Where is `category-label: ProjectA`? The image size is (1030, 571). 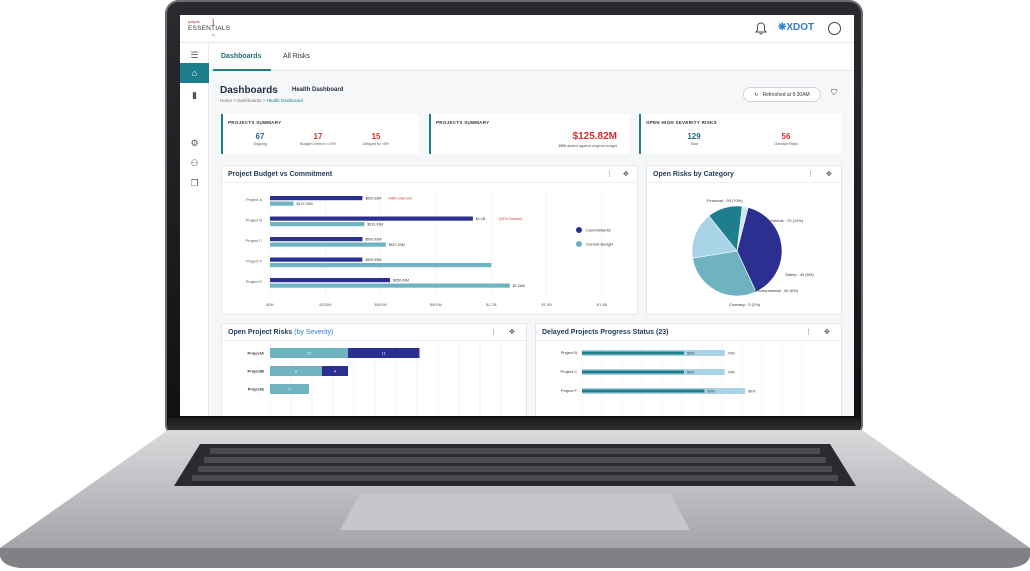 category-label: ProjectA is located at coordinates (256, 353).